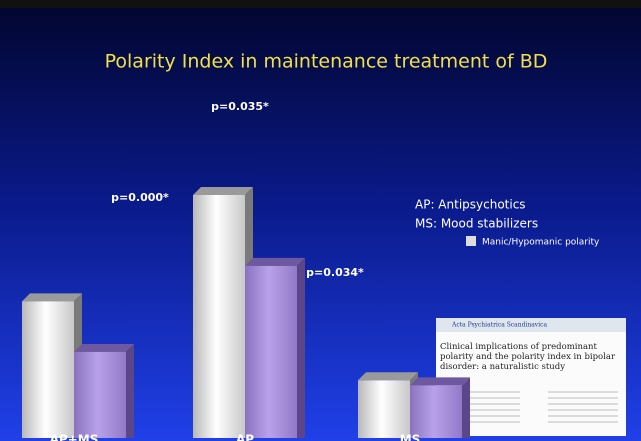 Image resolution: width=641 pixels, height=441 pixels. What do you see at coordinates (470, 205) in the screenshot?
I see `note: AP: Antipsychotics` at bounding box center [470, 205].